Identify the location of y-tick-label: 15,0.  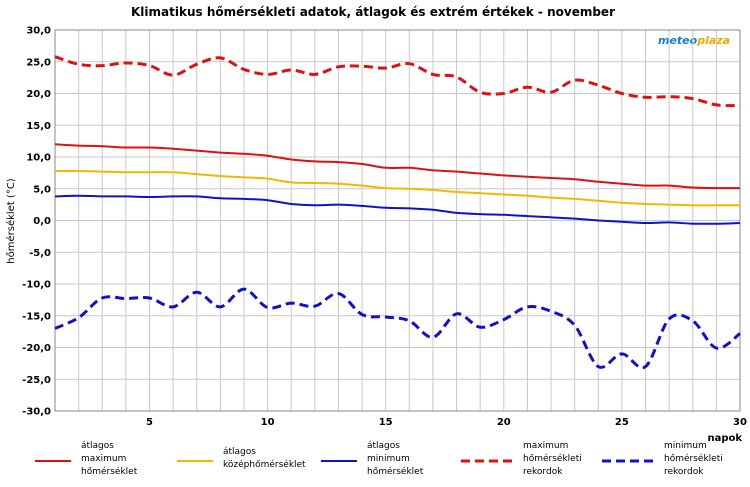
(38, 126).